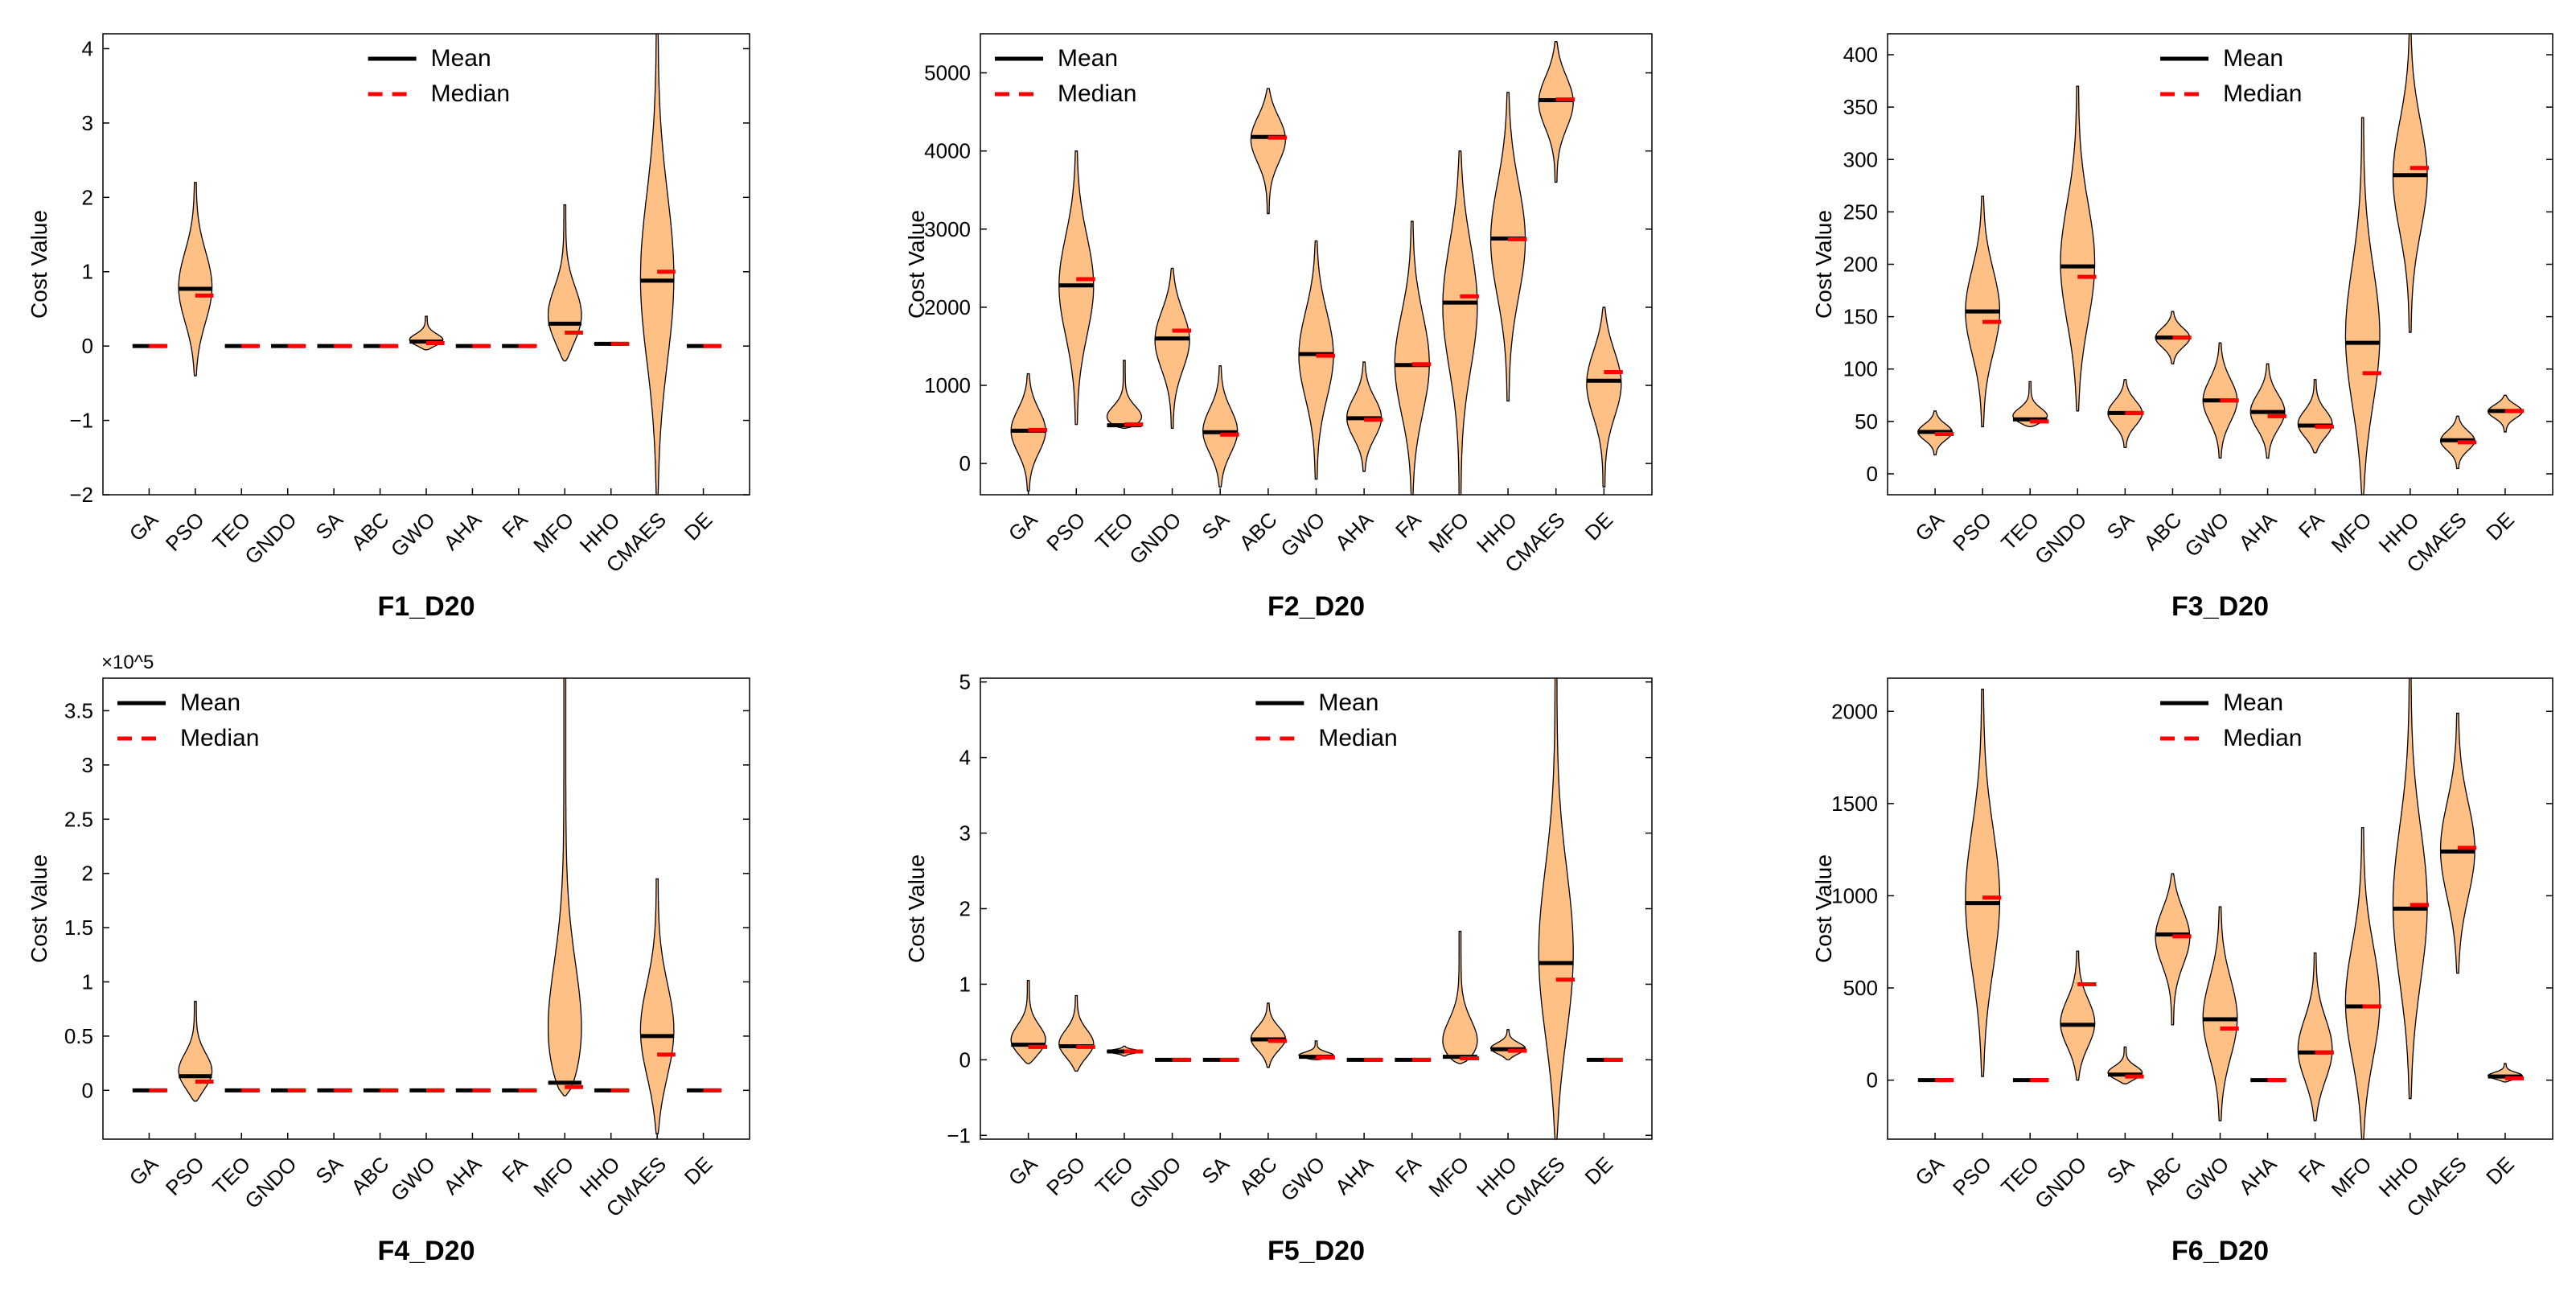 The width and height of the screenshot is (2576, 1292). What do you see at coordinates (965, 758) in the screenshot?
I see `y-tick-label: 4` at bounding box center [965, 758].